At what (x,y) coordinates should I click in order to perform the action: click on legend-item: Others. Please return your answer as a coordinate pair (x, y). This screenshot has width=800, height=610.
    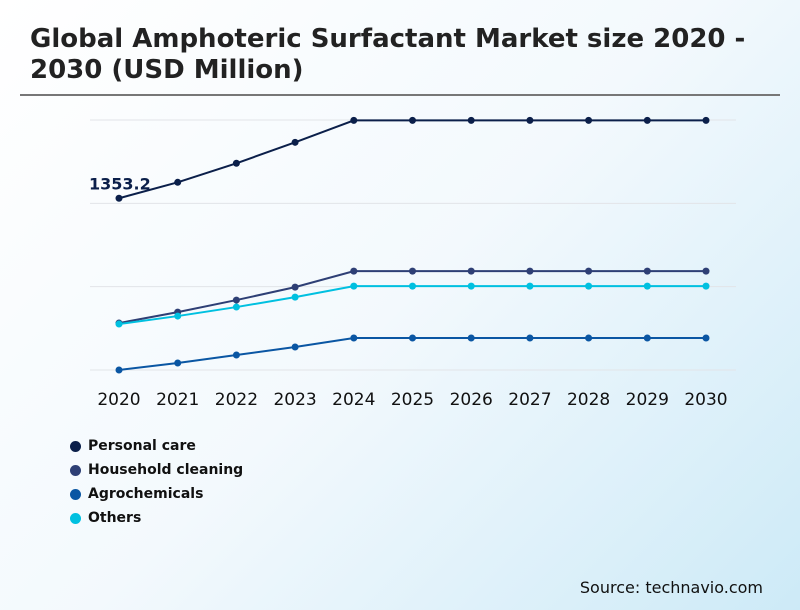
    Looking at the image, I should click on (156, 518).